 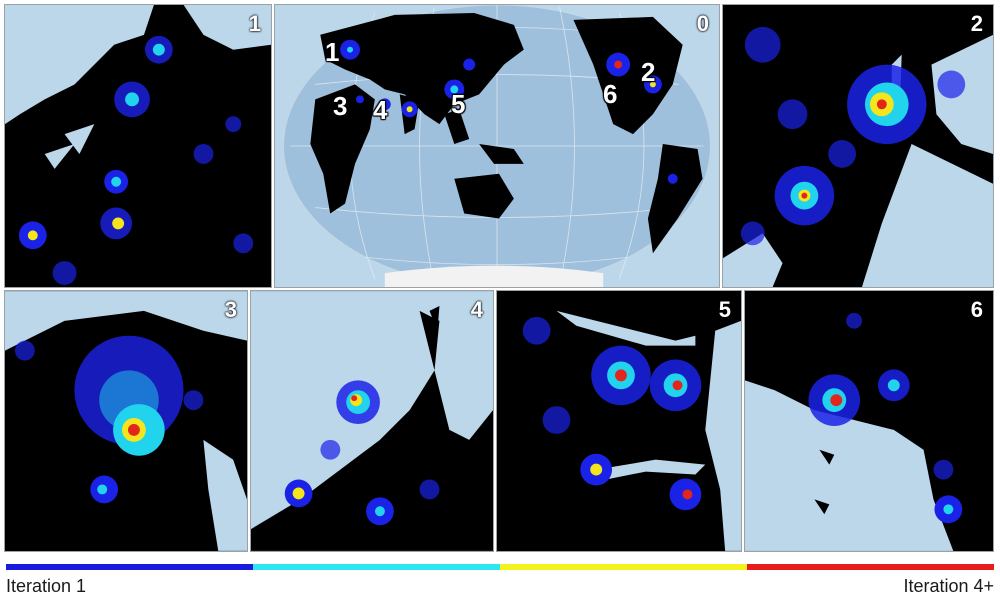 What do you see at coordinates (675, 199) in the screenshot?
I see `continent-south-america` at bounding box center [675, 199].